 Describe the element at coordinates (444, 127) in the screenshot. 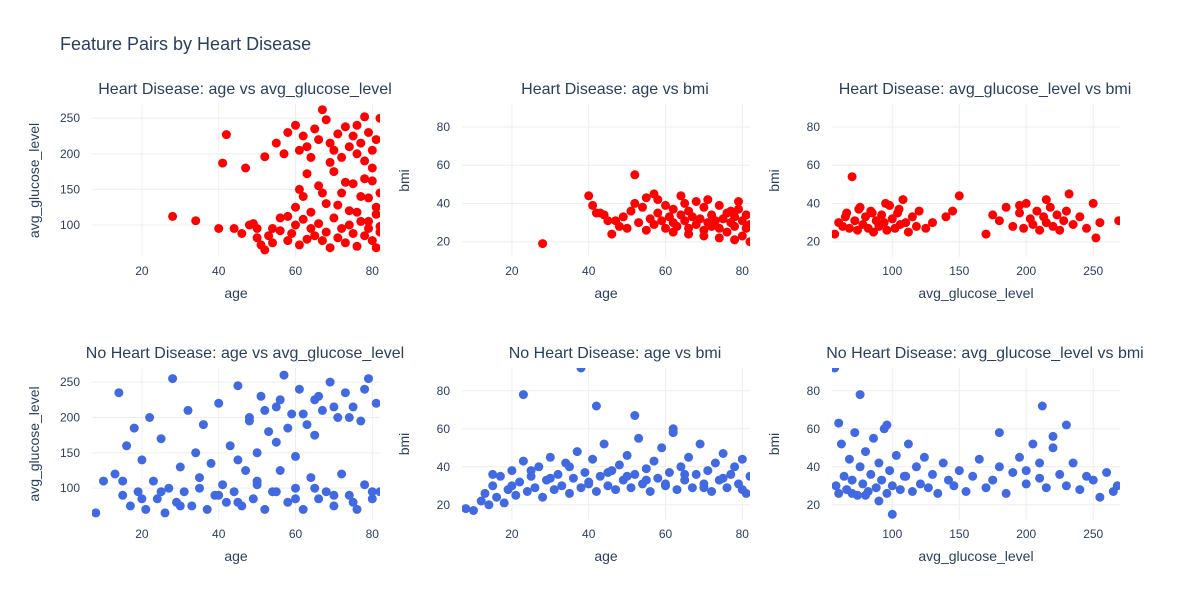

I see `y-tick-label: 80` at that location.